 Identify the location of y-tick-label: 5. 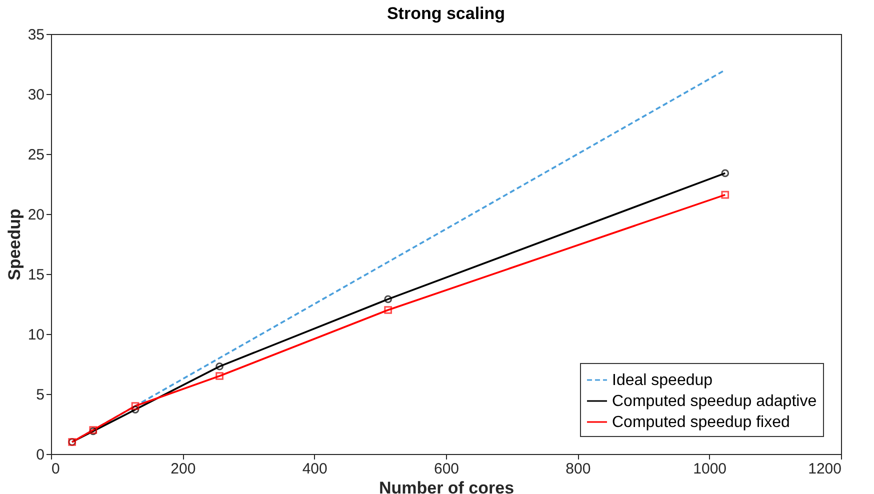
(40, 395).